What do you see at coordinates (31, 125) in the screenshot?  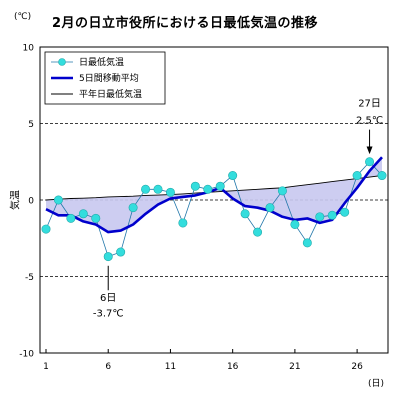 I see `y-tick-label: 5` at bounding box center [31, 125].